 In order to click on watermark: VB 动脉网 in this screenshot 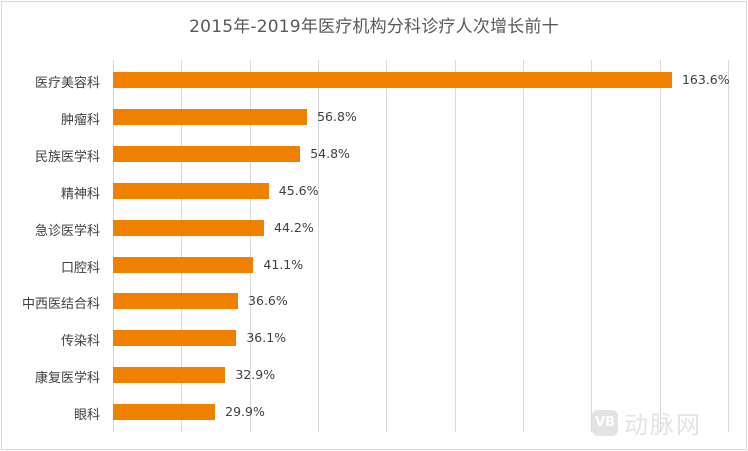, I will do `click(647, 422)`.